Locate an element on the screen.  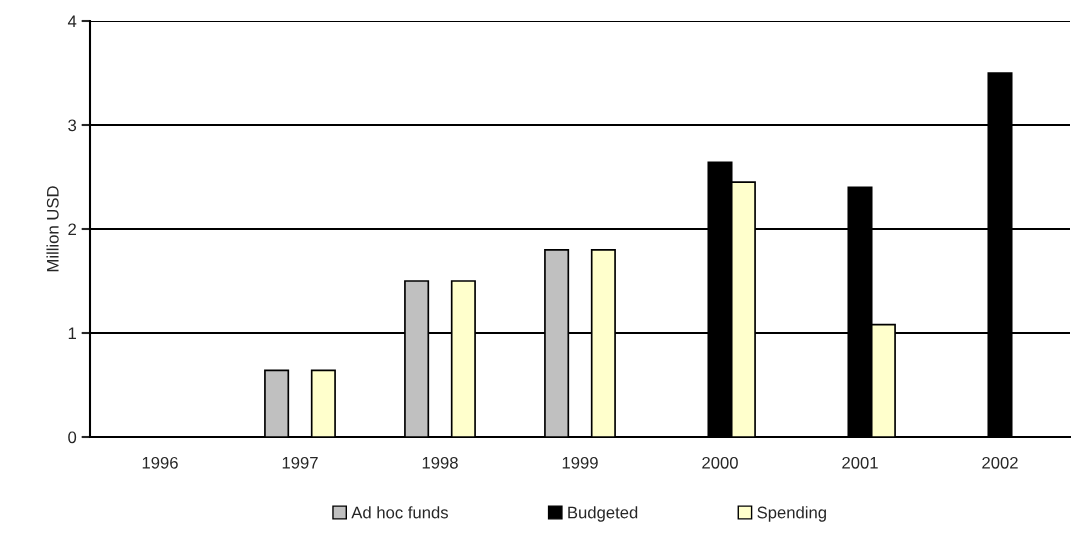
legend-label: Budgeted is located at coordinates (603, 514).